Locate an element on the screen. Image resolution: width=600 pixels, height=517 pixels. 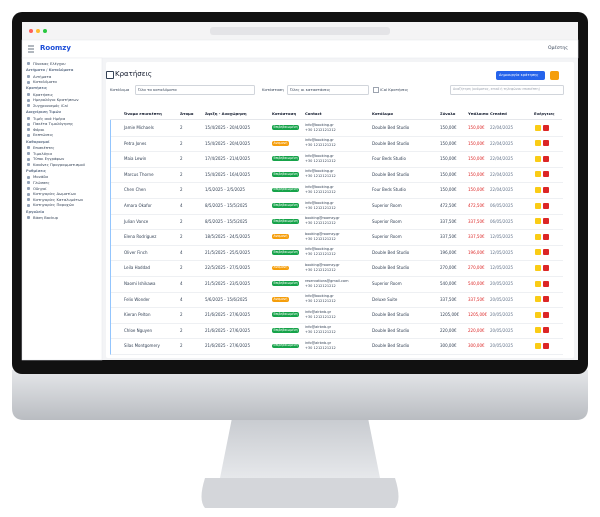
user-name: Ορέστης is located at coordinates (558, 48).